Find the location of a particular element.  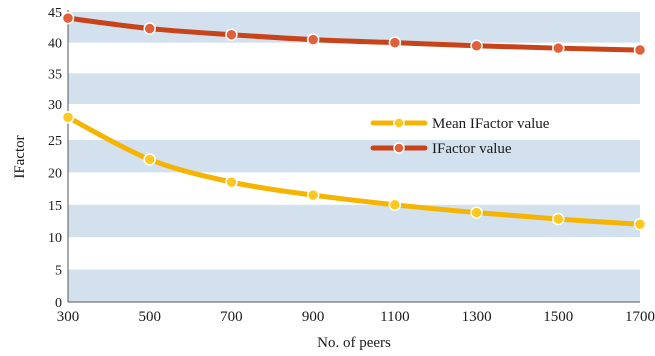

x-tick-label: 900 is located at coordinates (313, 317).